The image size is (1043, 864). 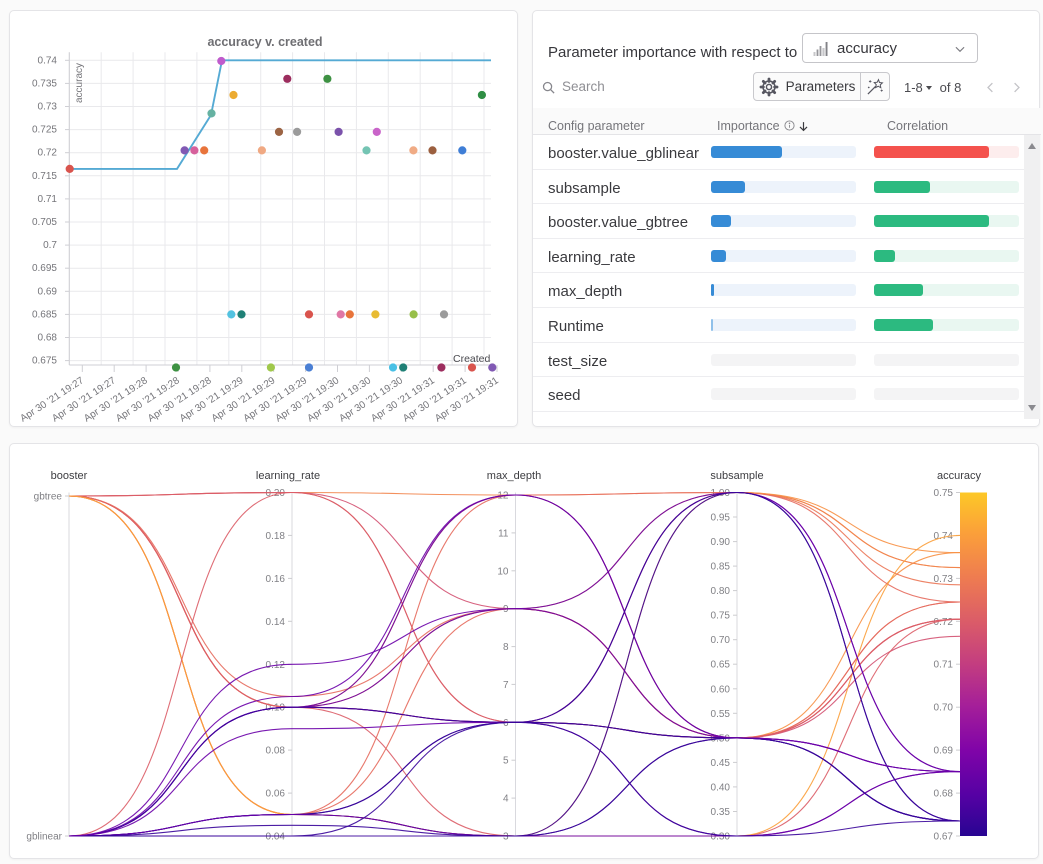 What do you see at coordinates (721, 714) in the screenshot?
I see `svg-text: 0.55` at bounding box center [721, 714].